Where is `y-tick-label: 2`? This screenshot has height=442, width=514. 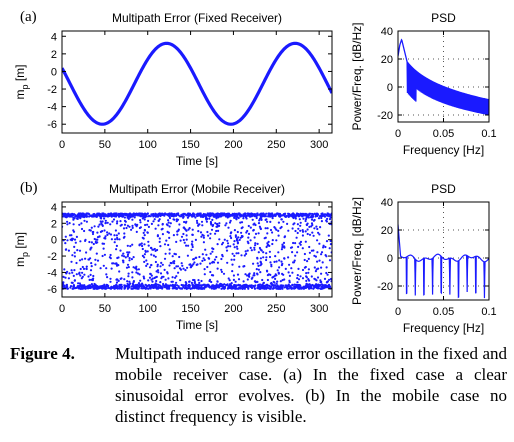
y-tick-label: 2 is located at coordinates (54, 224).